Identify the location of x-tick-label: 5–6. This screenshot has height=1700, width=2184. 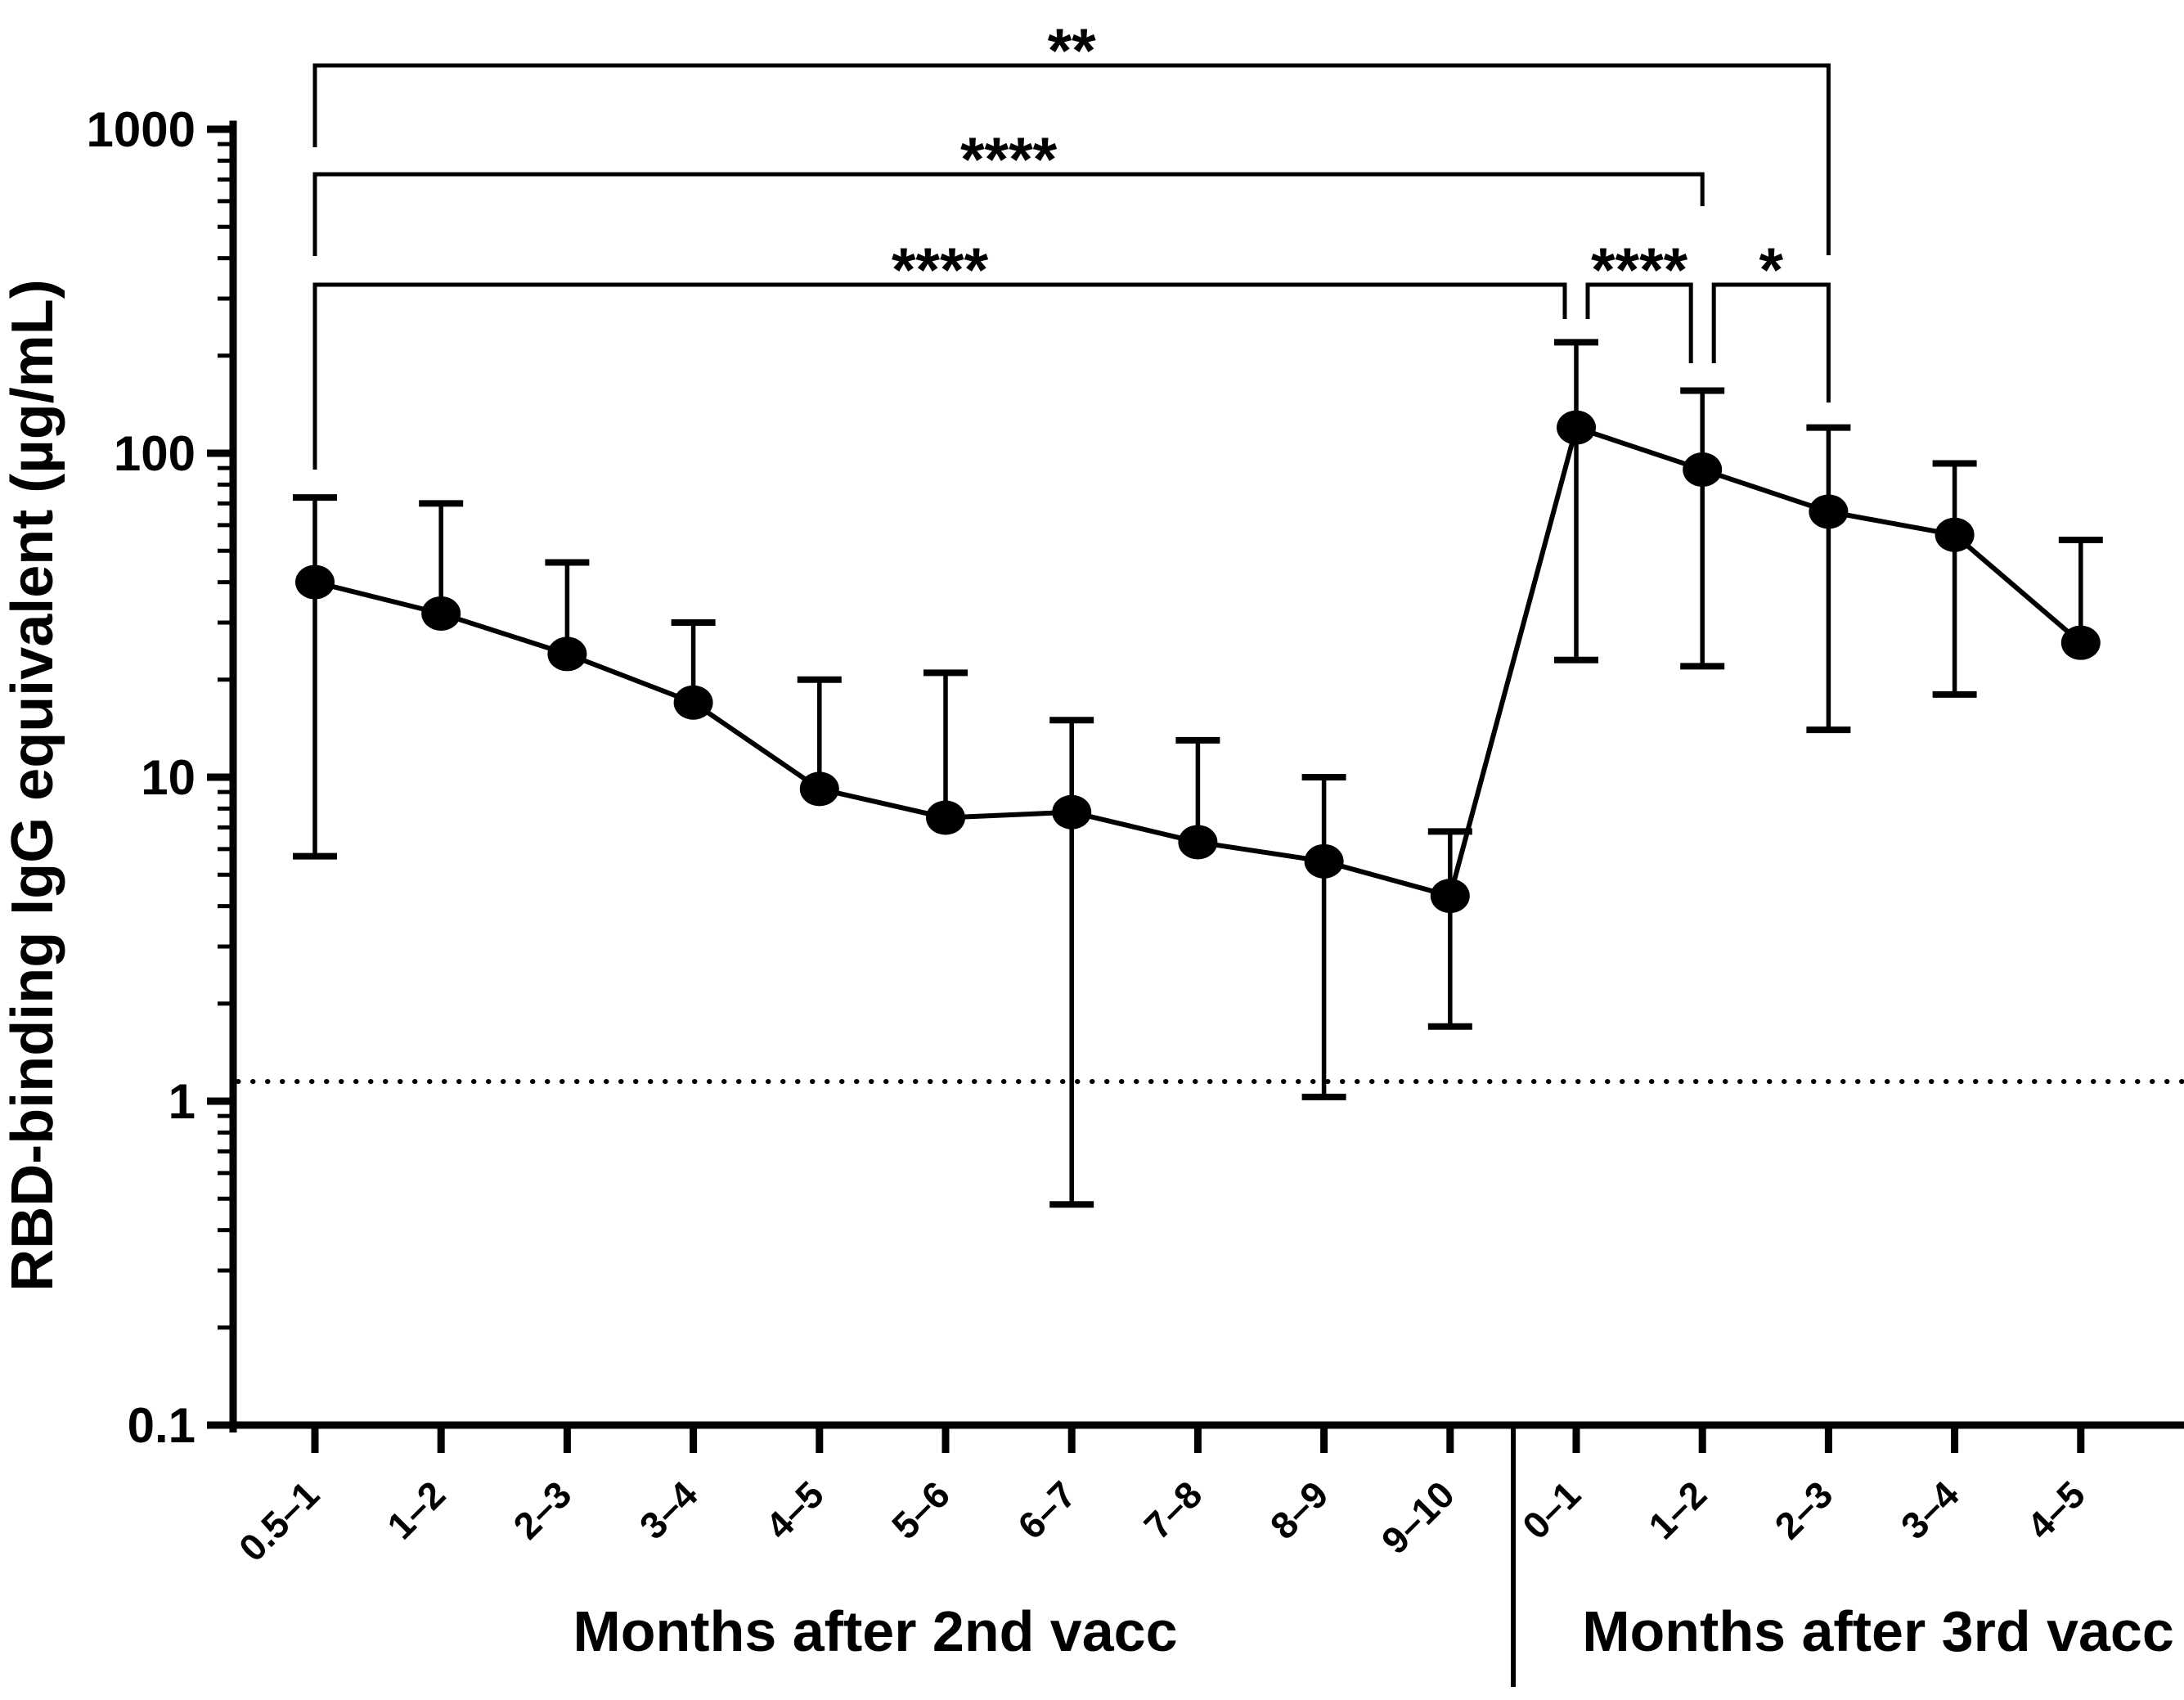
(921, 1510).